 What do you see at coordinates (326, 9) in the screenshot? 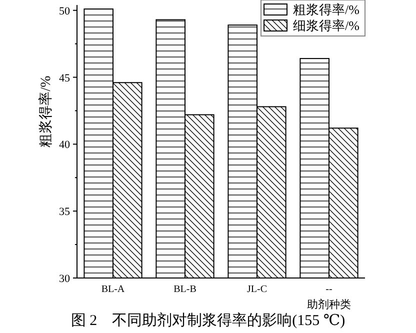
I see `legend-label: 粗浆得率/%` at bounding box center [326, 9].